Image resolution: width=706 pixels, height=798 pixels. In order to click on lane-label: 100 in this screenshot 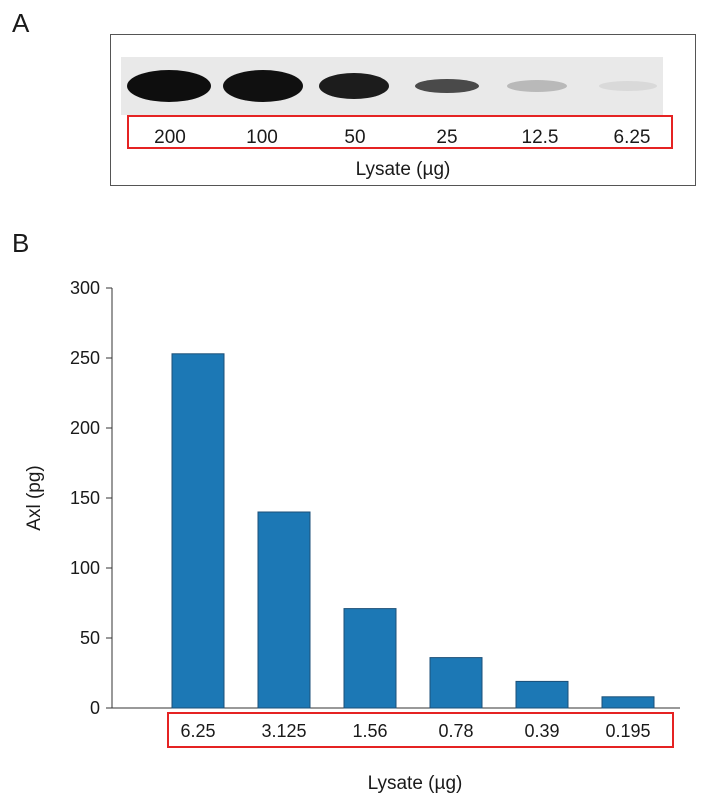, I will do `click(262, 137)`.